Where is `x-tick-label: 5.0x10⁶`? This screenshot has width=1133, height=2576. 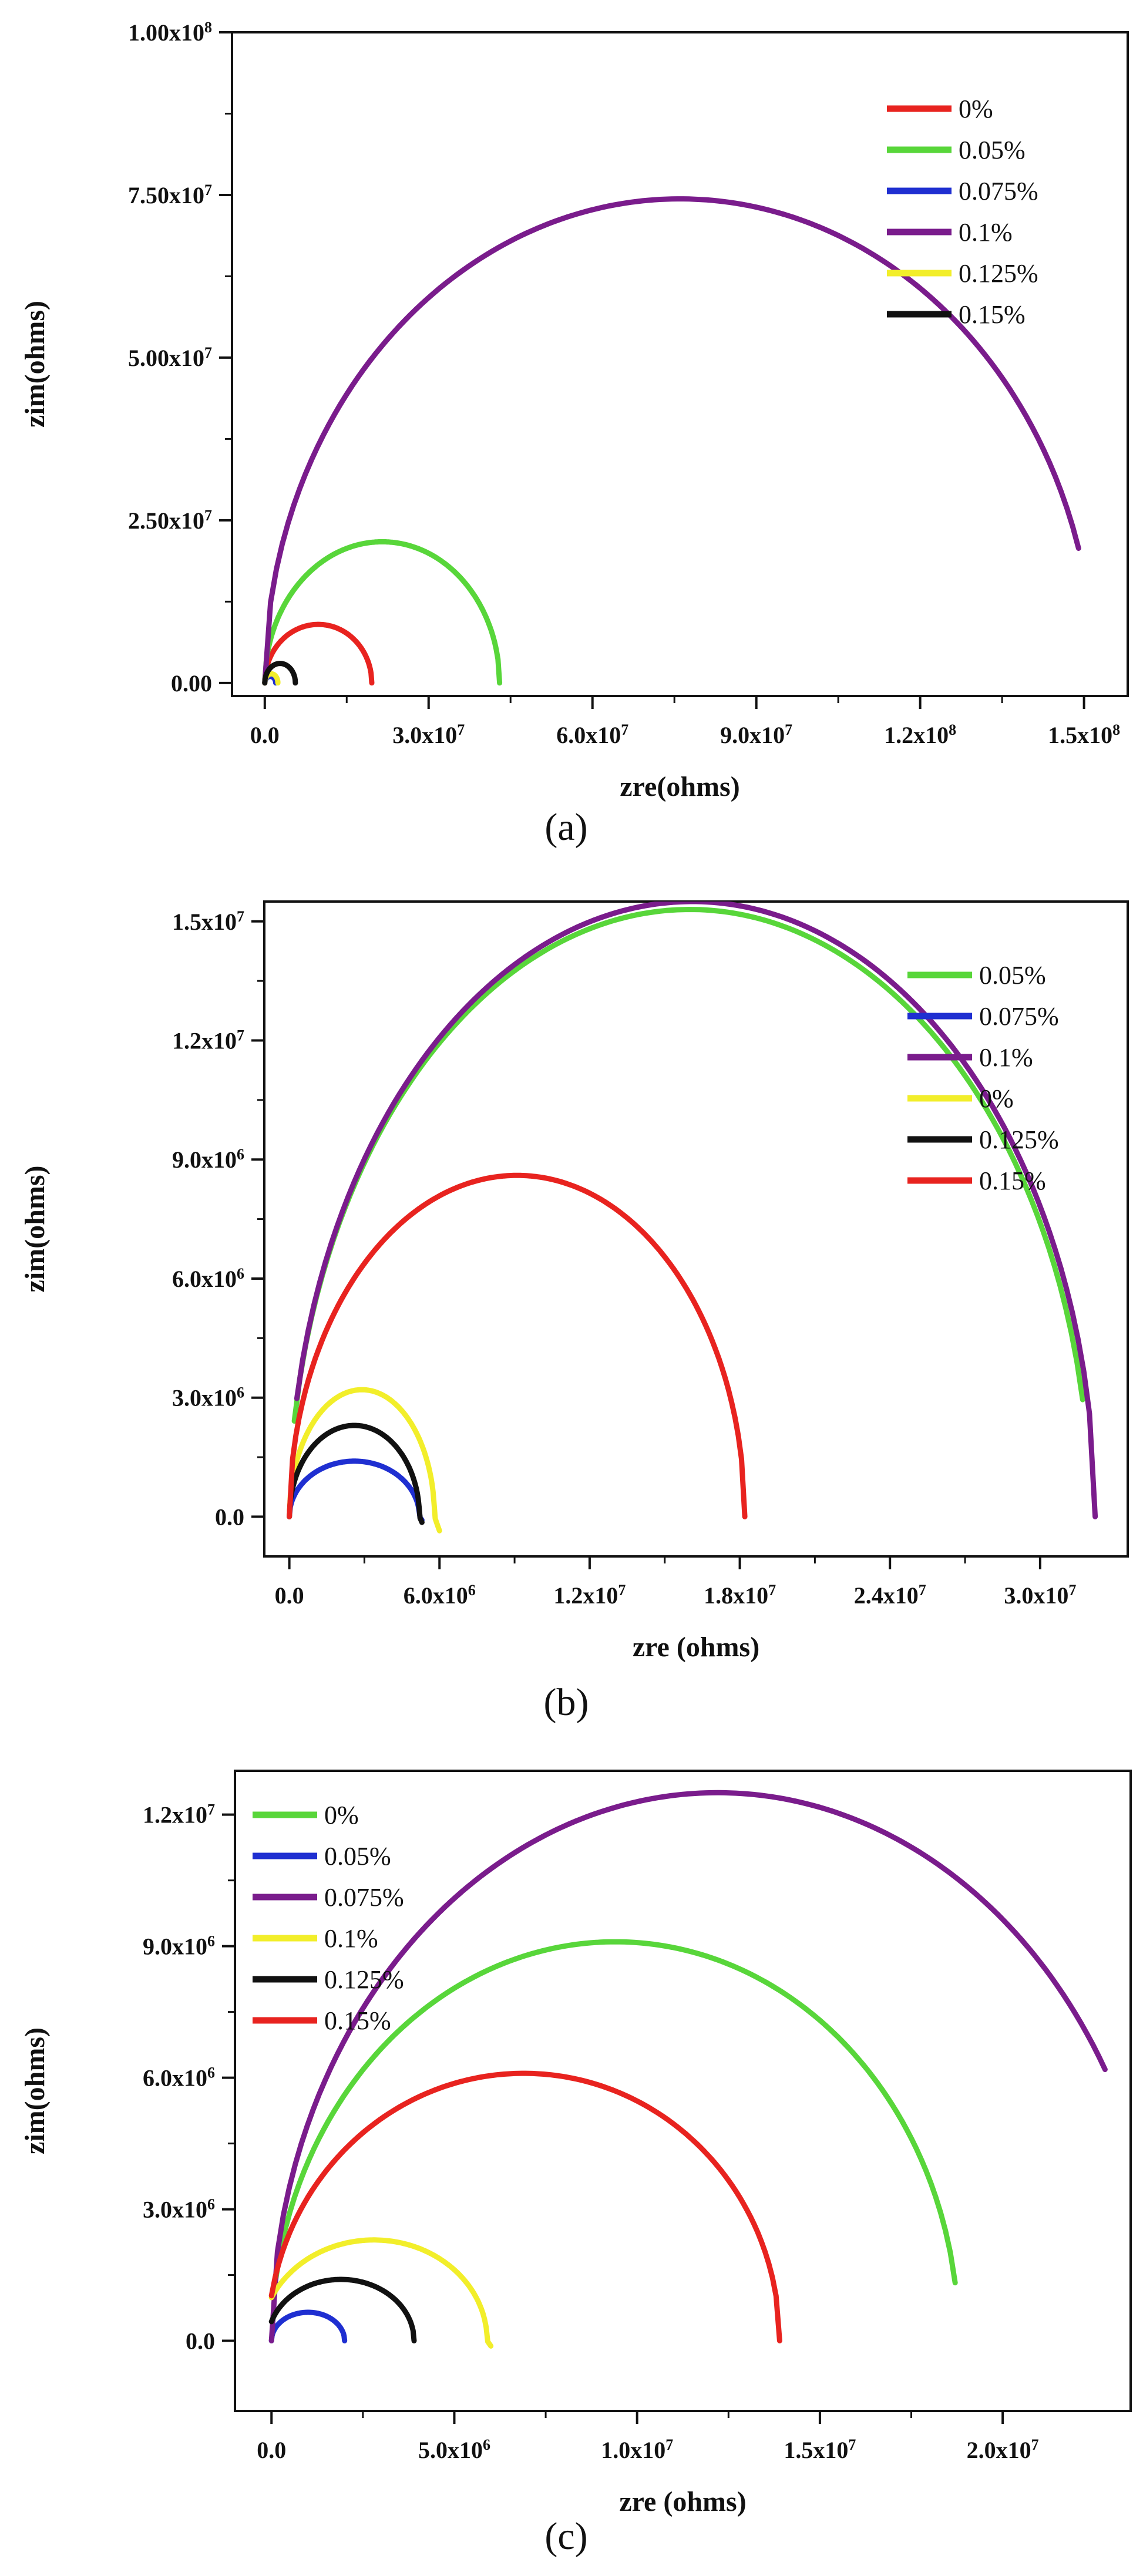 x-tick-label: 5.0x10⁶ is located at coordinates (454, 2450).